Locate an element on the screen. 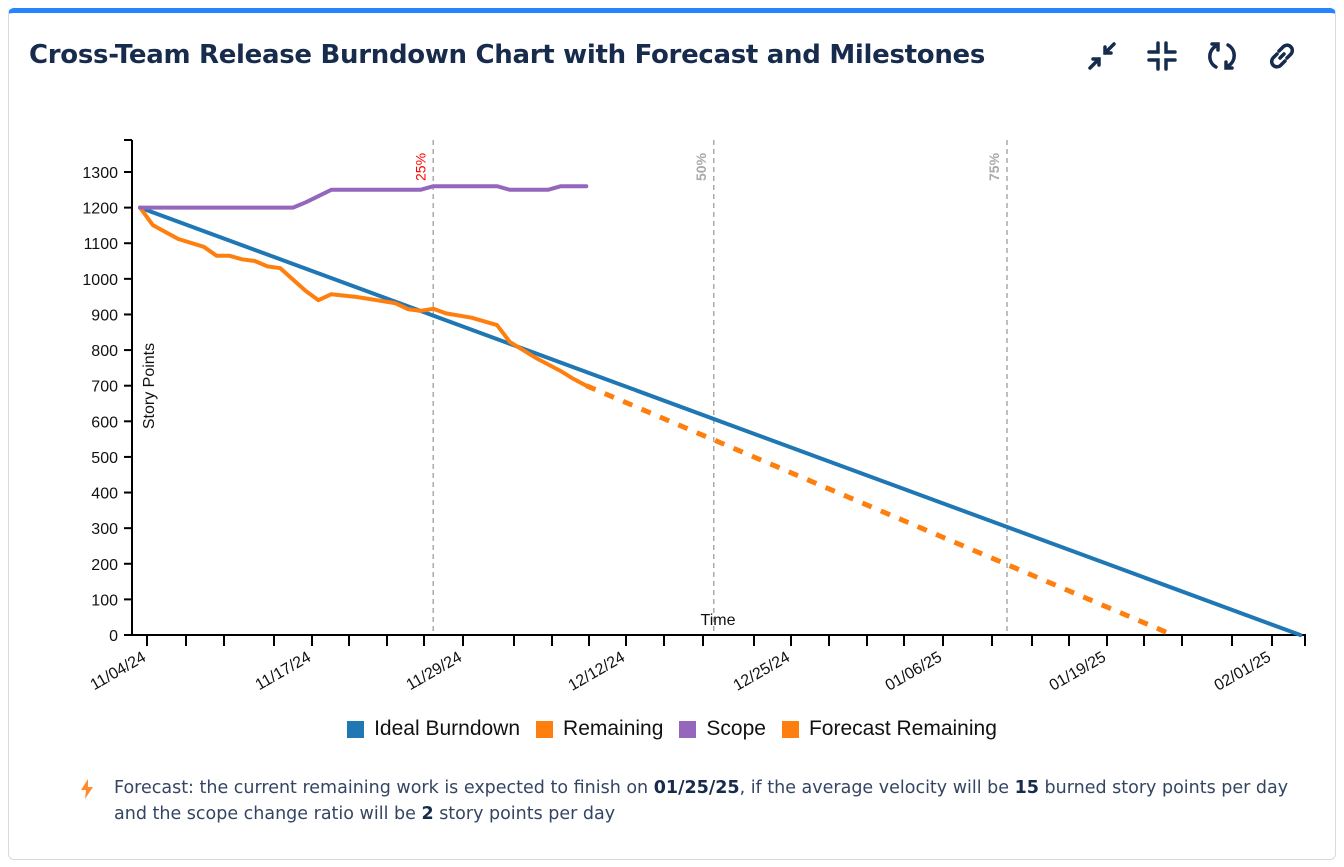 Image resolution: width=1344 pixels, height=867 pixels. y-tick-label: 400 is located at coordinates (104, 494).